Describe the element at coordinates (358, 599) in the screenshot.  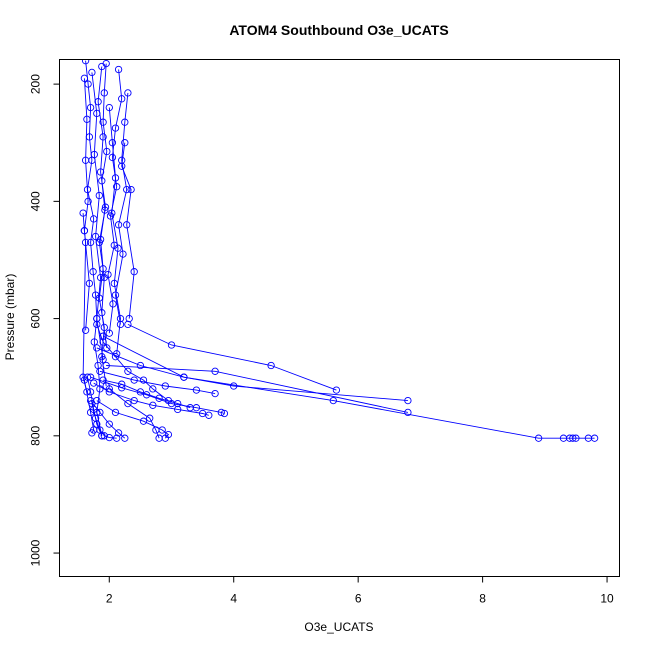
I see `x-tick-label: 6` at that location.